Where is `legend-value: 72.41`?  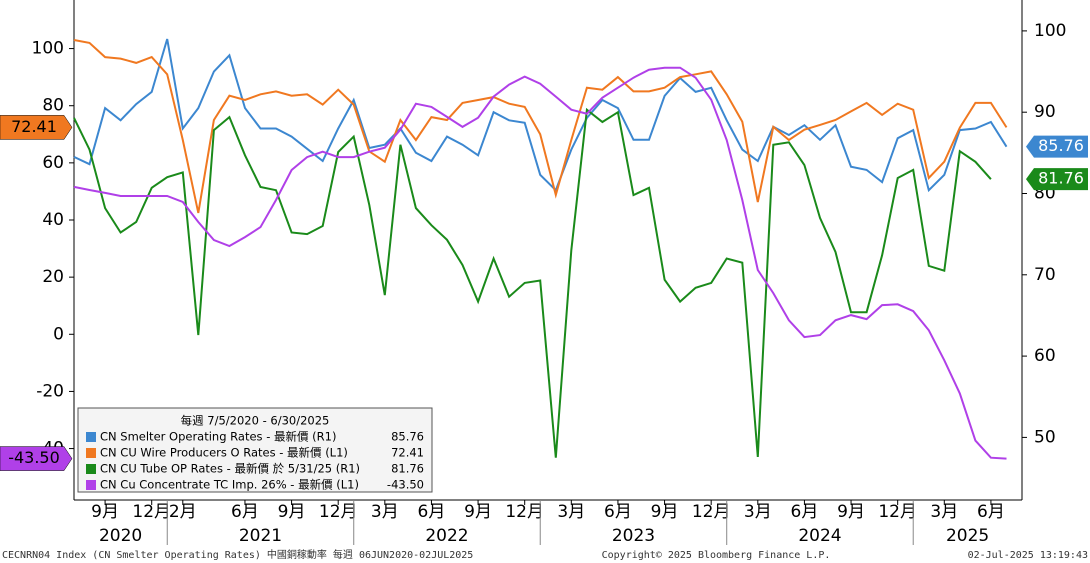
legend-value: 72.41 is located at coordinates (407, 453).